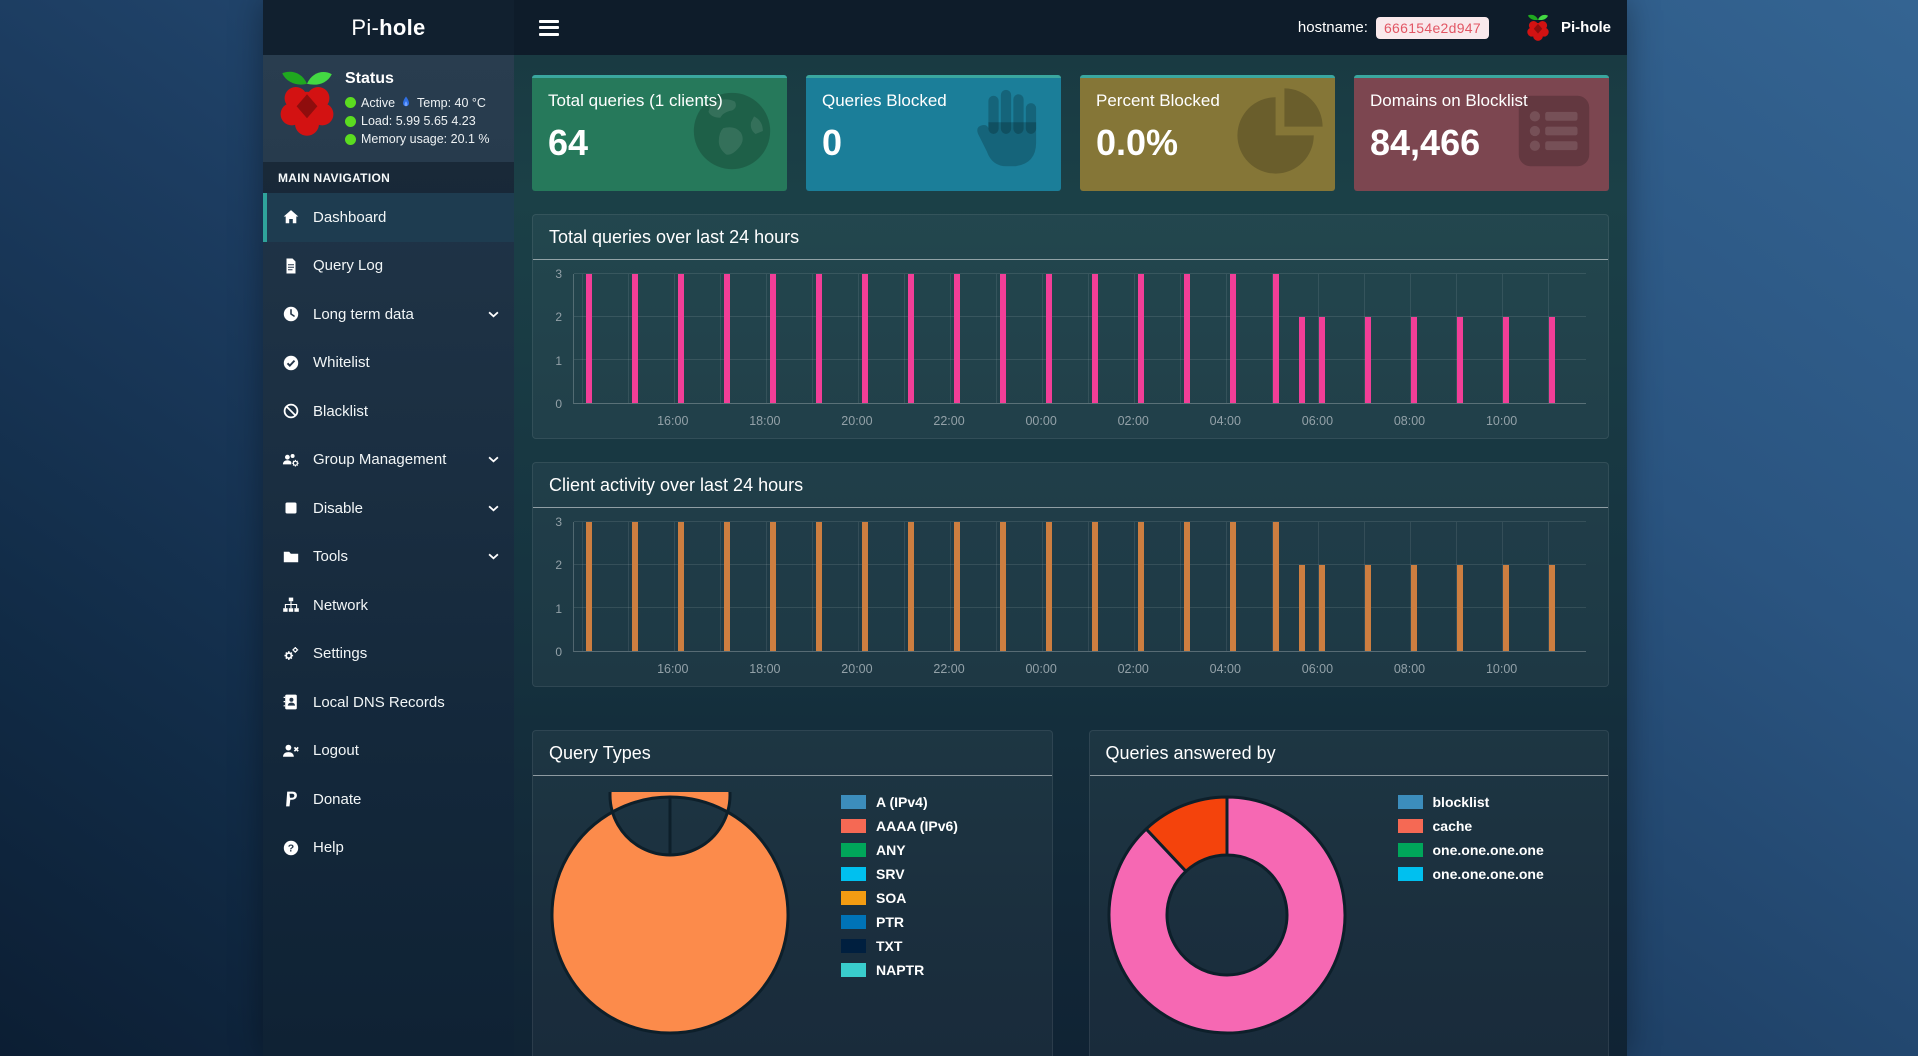  What do you see at coordinates (493, 459) in the screenshot?
I see `chevron-down-icon` at bounding box center [493, 459].